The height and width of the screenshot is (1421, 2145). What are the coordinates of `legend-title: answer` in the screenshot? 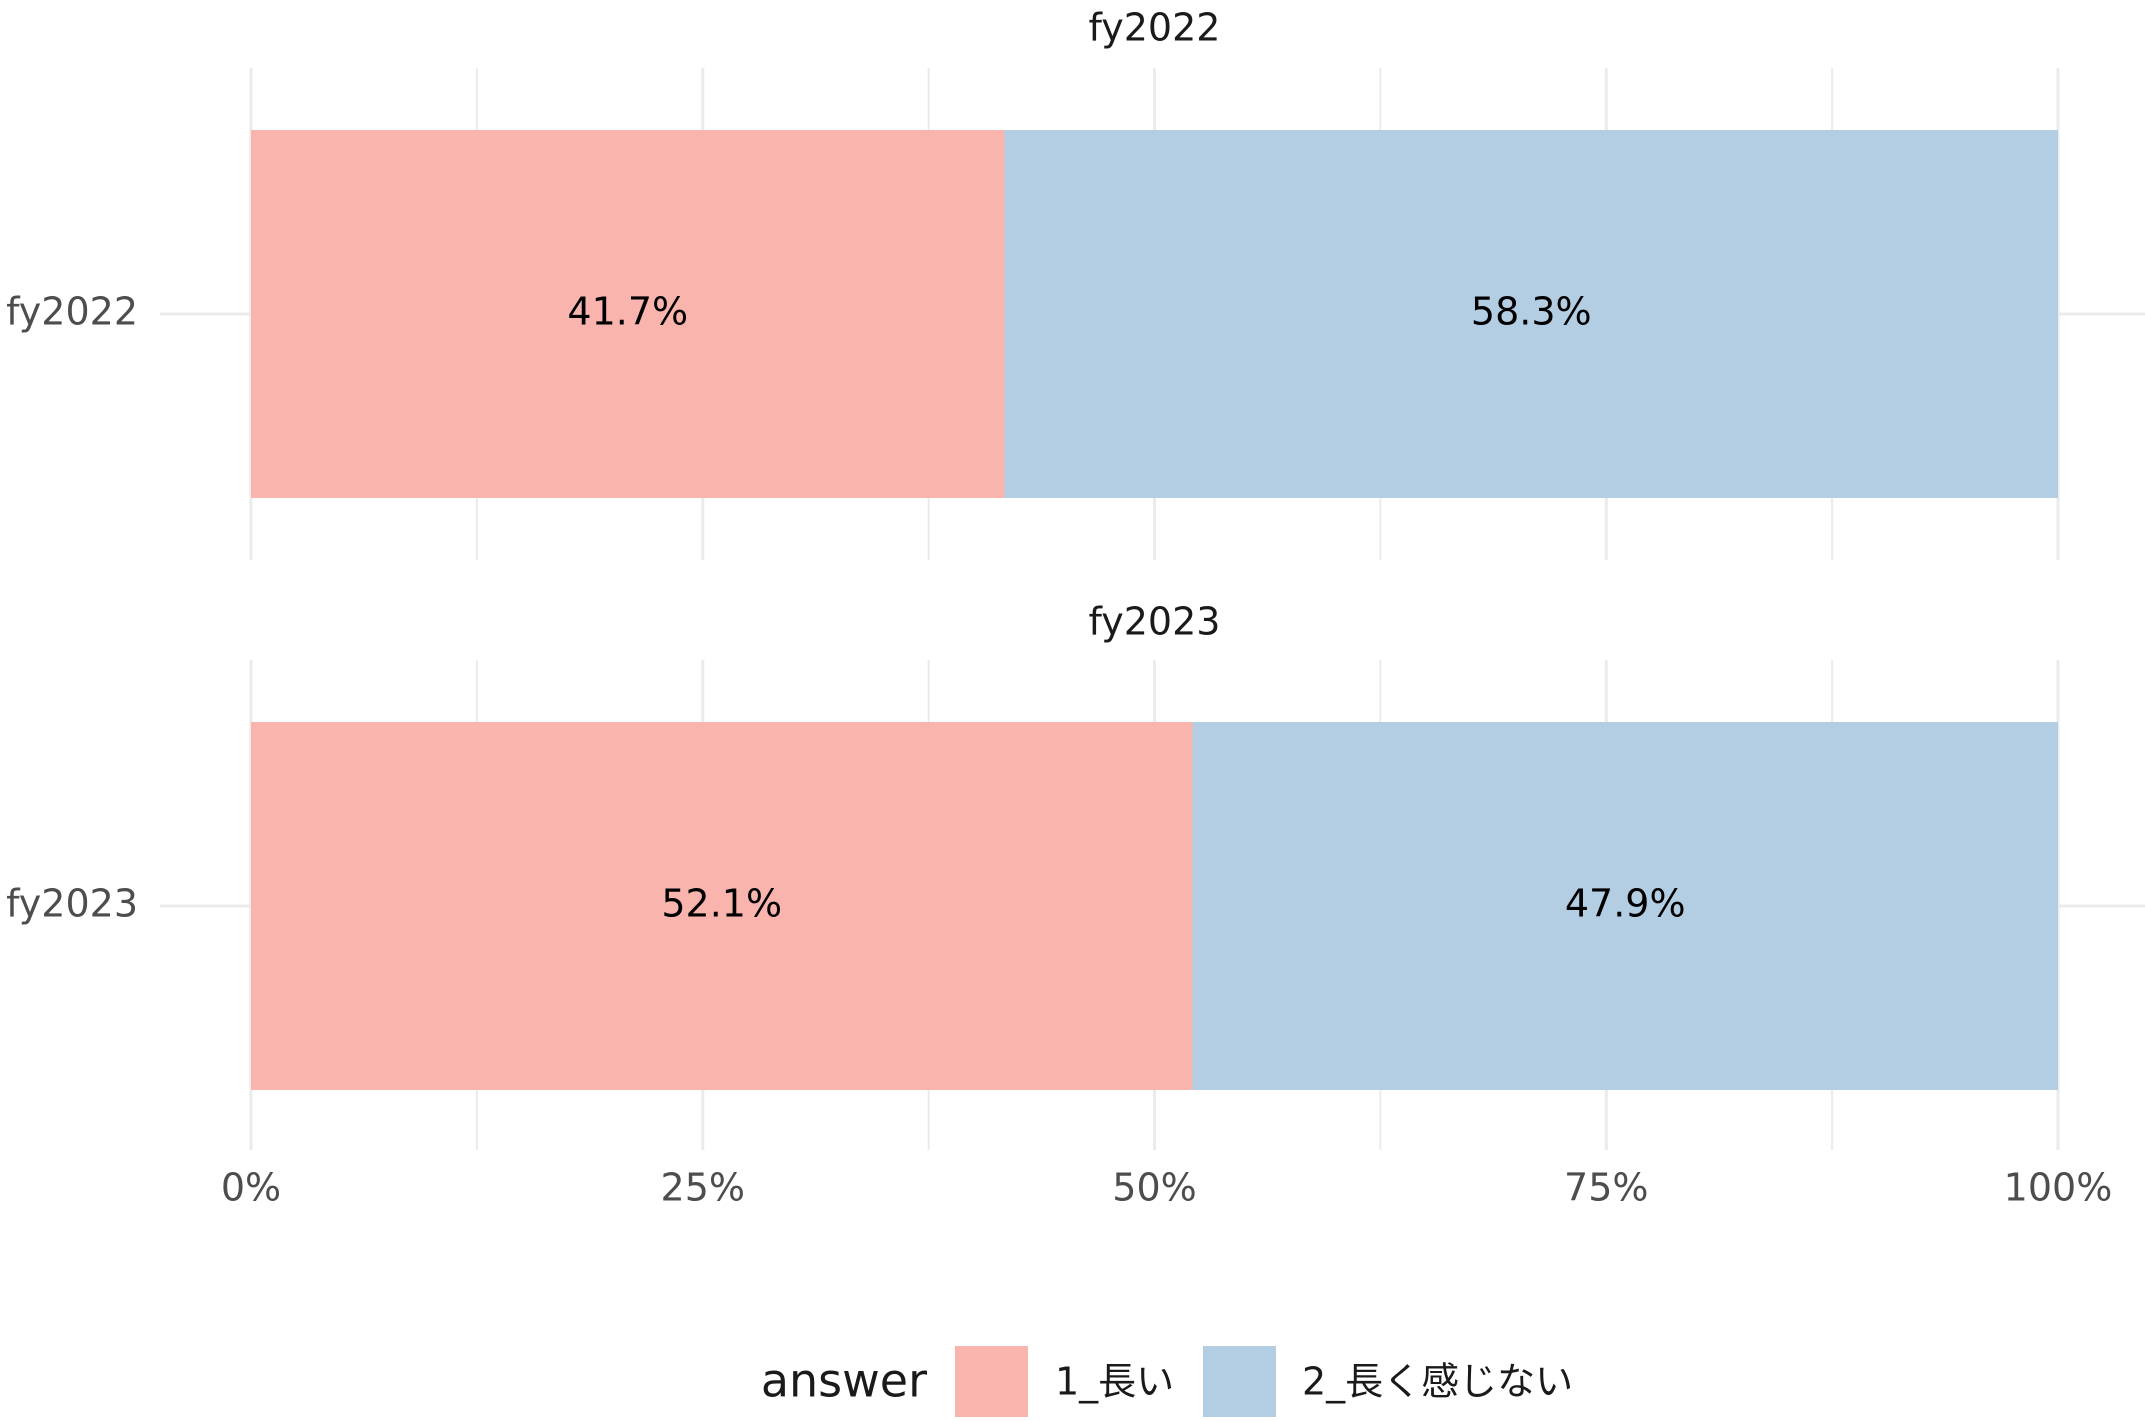 It's located at (844, 1381).